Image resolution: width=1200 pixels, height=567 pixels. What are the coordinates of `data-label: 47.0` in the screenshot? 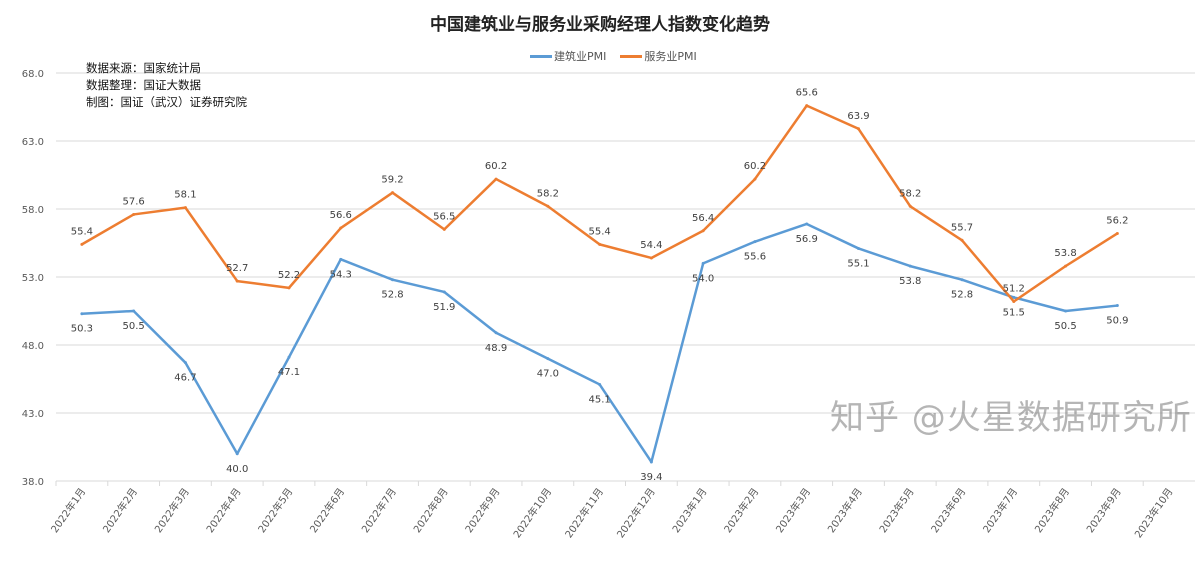 It's located at (548, 374).